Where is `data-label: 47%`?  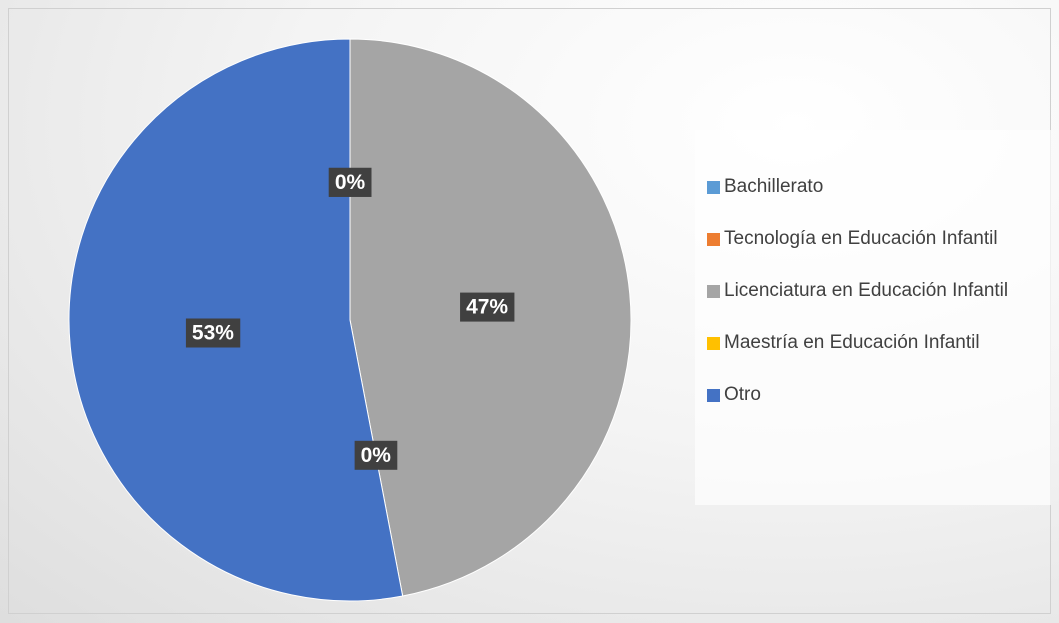 data-label: 47% is located at coordinates (487, 307).